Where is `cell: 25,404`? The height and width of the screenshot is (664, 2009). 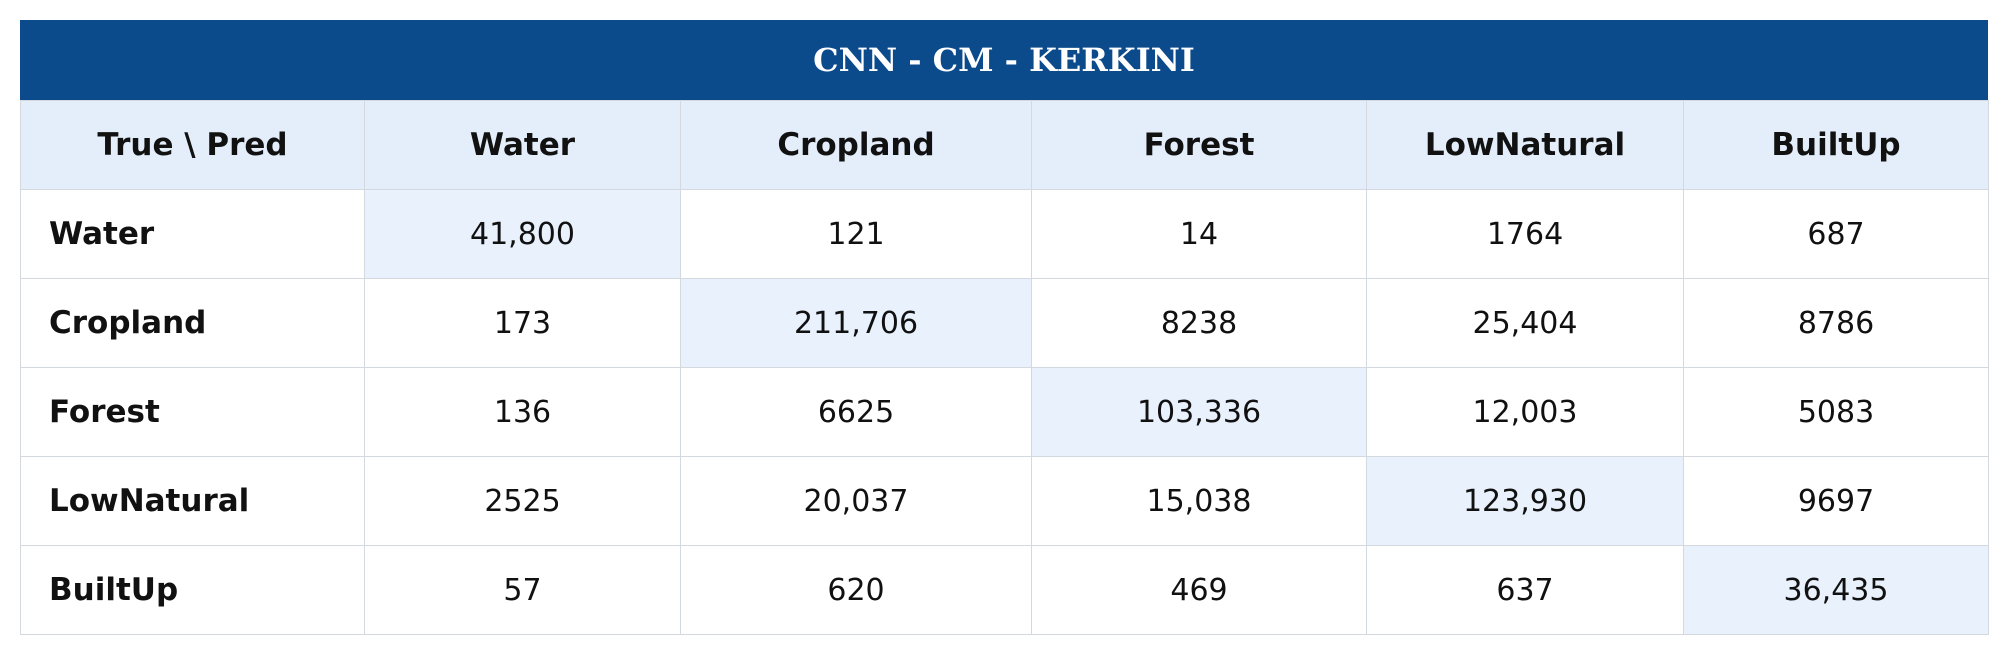 cell: 25,404 is located at coordinates (1525, 323).